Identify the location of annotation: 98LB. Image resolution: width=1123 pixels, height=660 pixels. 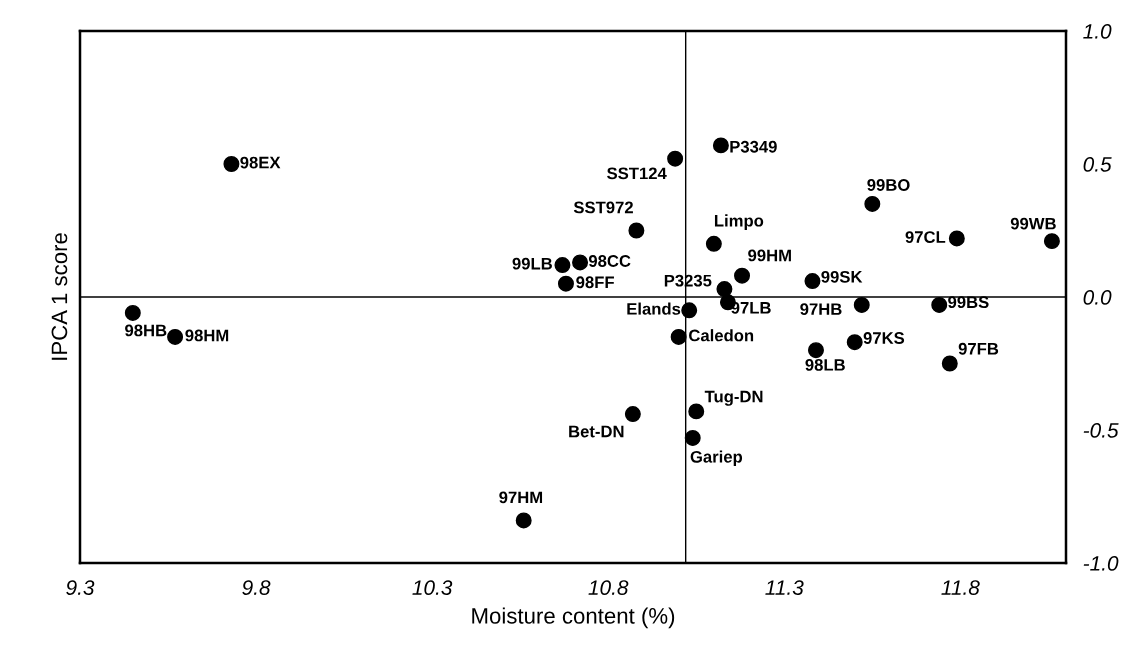
(825, 364).